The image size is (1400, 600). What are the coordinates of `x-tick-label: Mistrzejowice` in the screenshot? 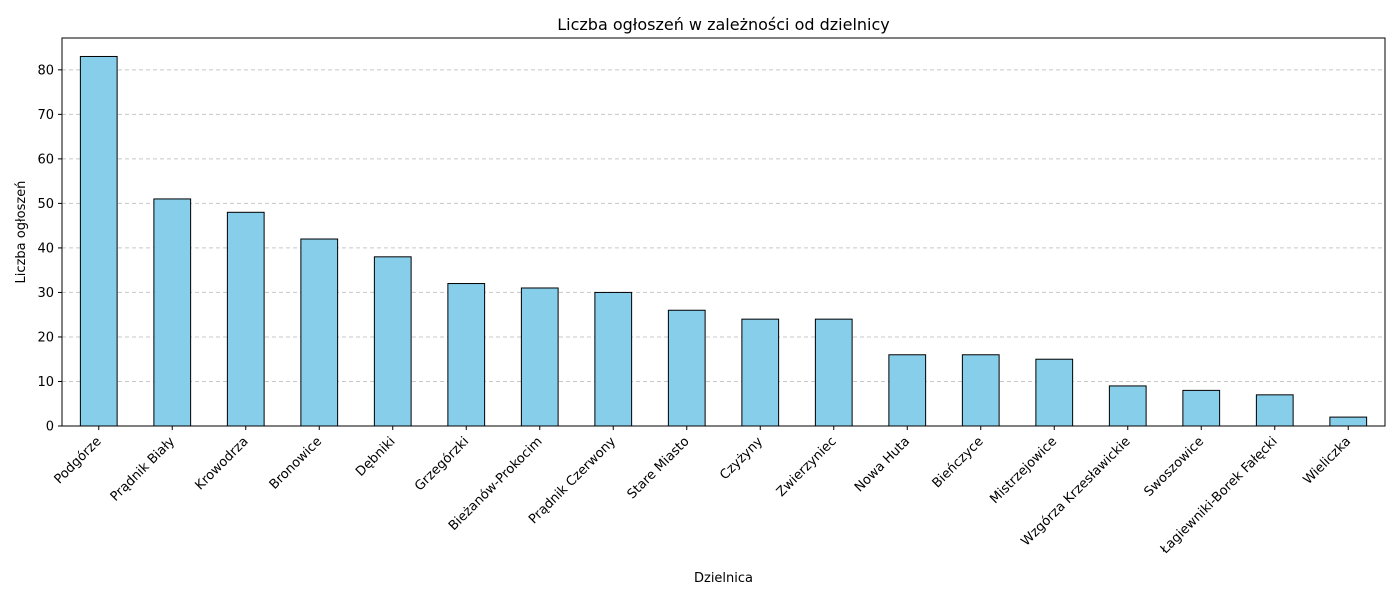 It's located at (1023, 470).